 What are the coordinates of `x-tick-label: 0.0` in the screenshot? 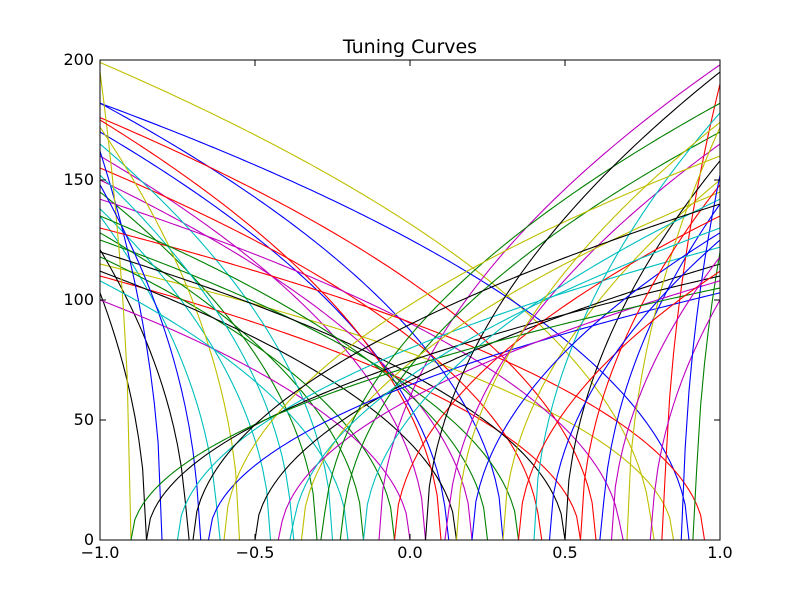 It's located at (409, 552).